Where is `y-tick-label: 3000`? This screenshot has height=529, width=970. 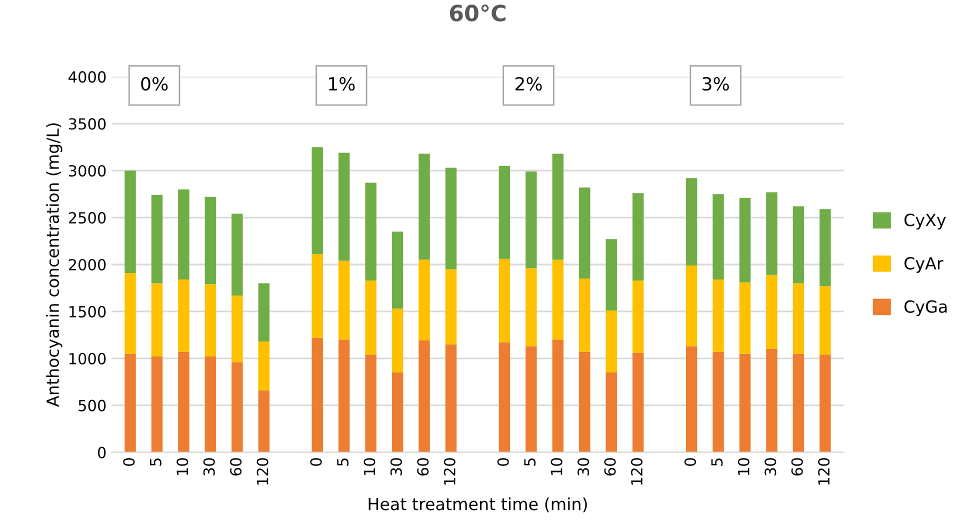
y-tick-label: 3000 is located at coordinates (87, 171).